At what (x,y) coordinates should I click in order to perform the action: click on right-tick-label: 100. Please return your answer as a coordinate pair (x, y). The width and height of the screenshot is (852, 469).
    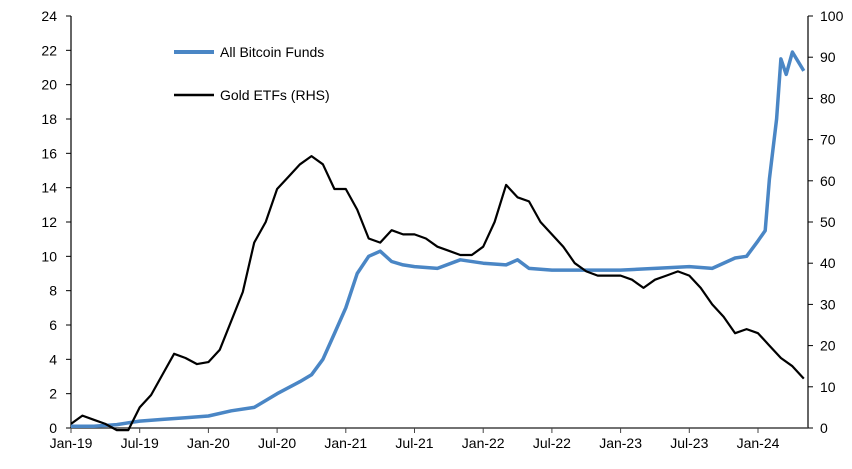
    Looking at the image, I should click on (832, 16).